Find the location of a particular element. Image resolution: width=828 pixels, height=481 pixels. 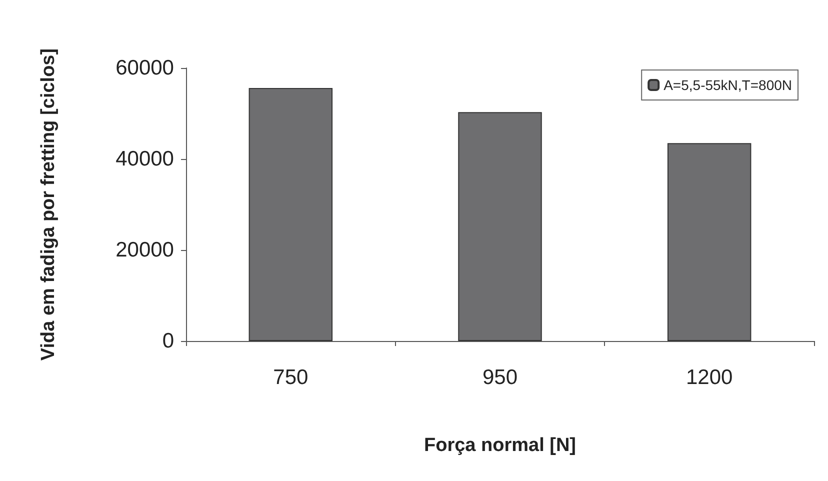

y-axis-title: Vida em fadiga por fretting [ciclos] is located at coordinates (48, 204).